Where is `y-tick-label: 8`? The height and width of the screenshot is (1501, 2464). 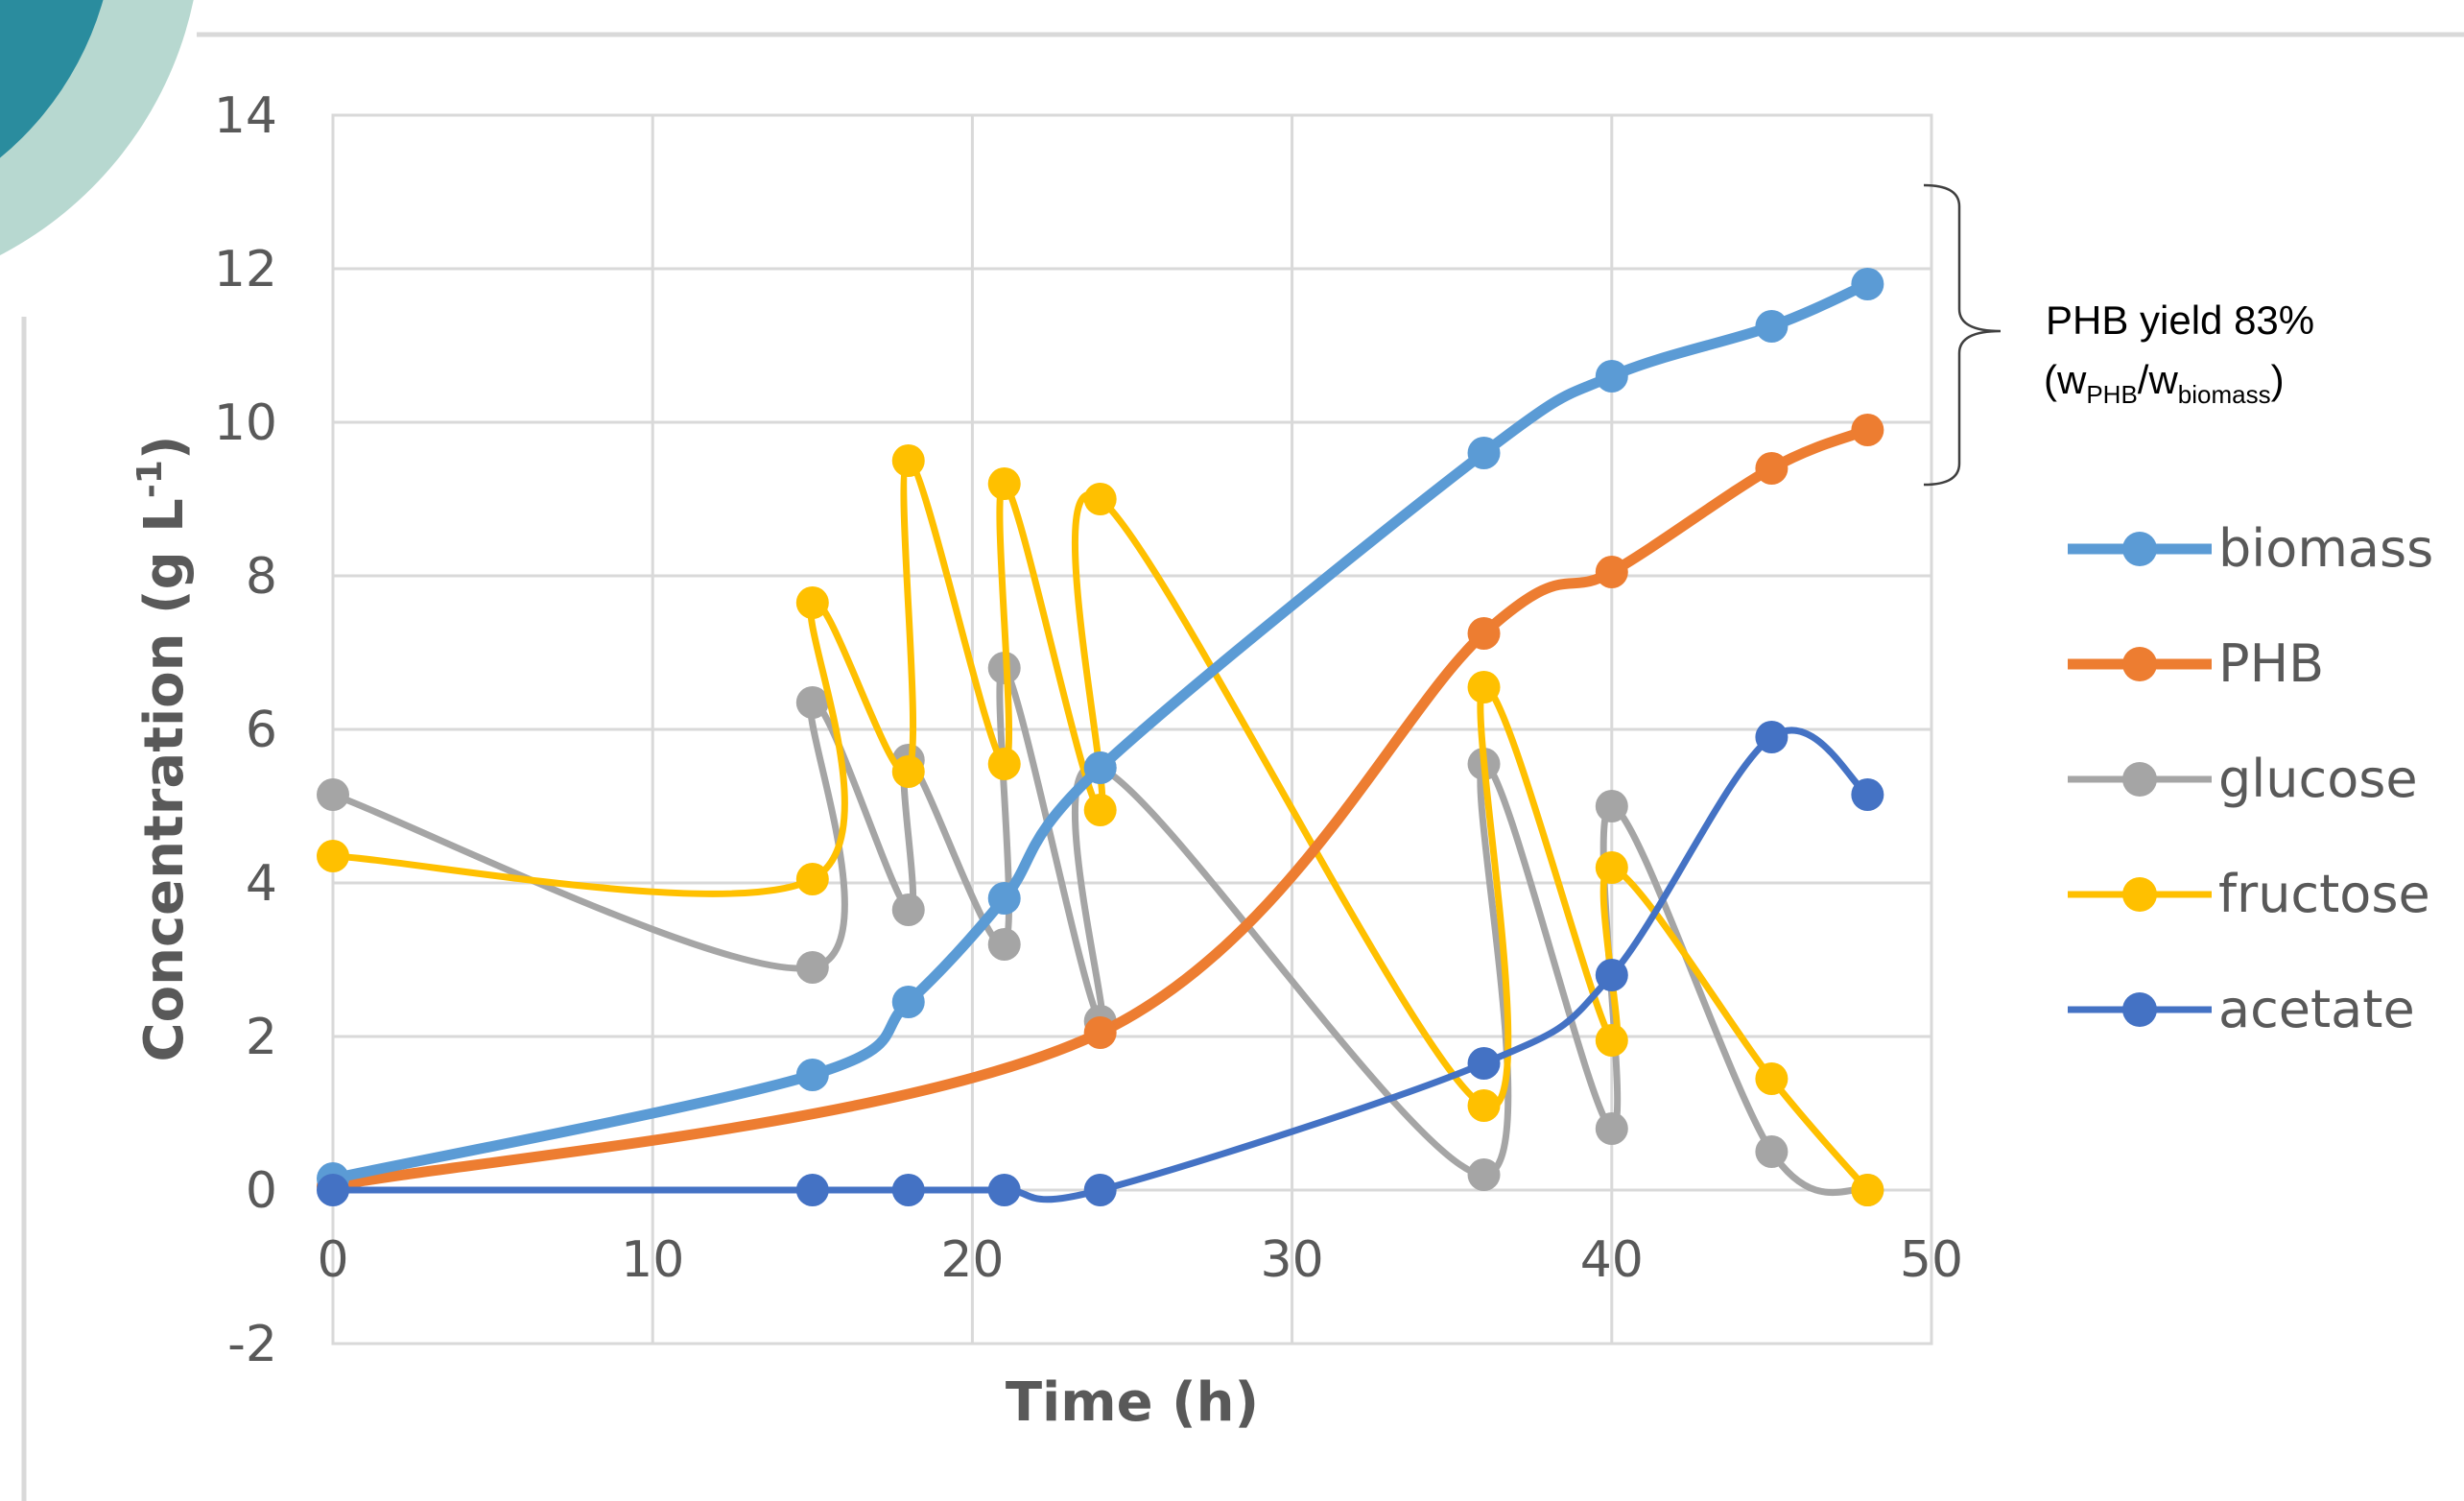 y-tick-label: 8 is located at coordinates (261, 577).